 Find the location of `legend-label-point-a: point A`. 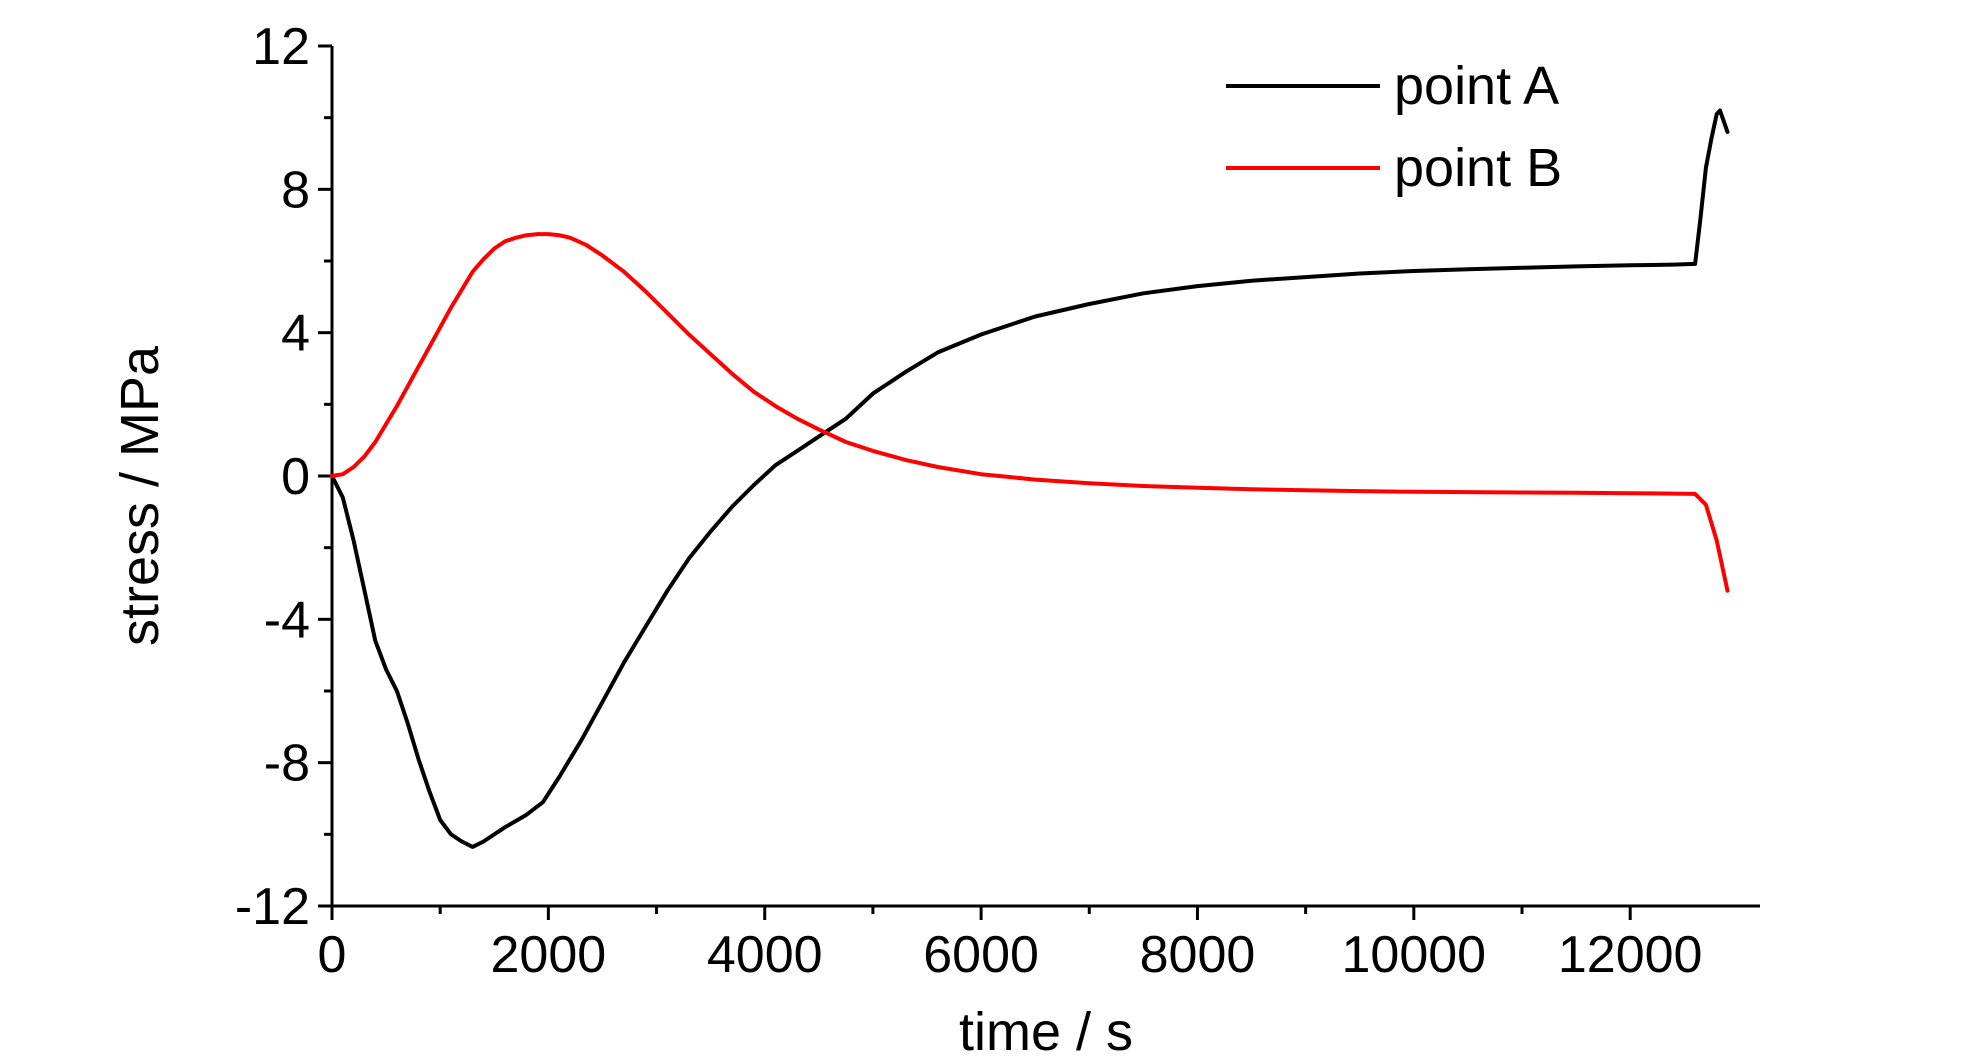

legend-label-point-a: point A is located at coordinates (1476, 86).